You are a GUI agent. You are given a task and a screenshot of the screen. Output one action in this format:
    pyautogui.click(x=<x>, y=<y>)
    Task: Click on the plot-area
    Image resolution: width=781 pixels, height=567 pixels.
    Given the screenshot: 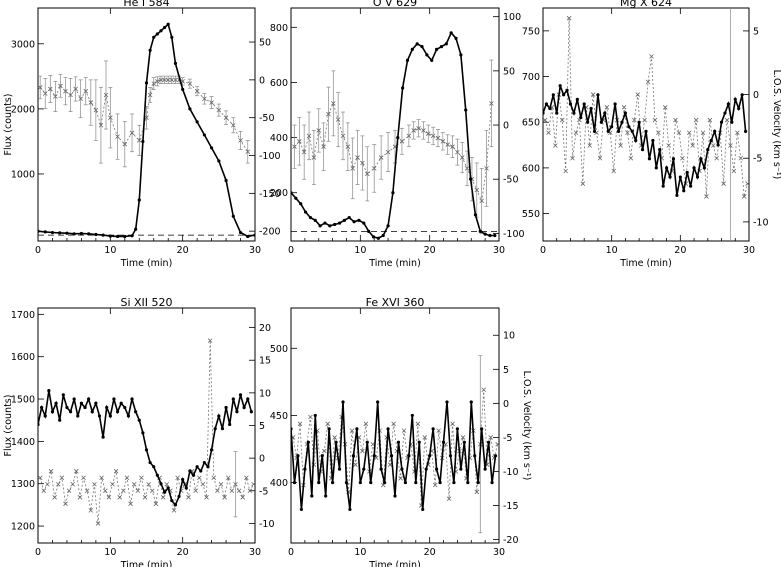 What is the action you would take?
    pyautogui.click(x=146, y=130)
    